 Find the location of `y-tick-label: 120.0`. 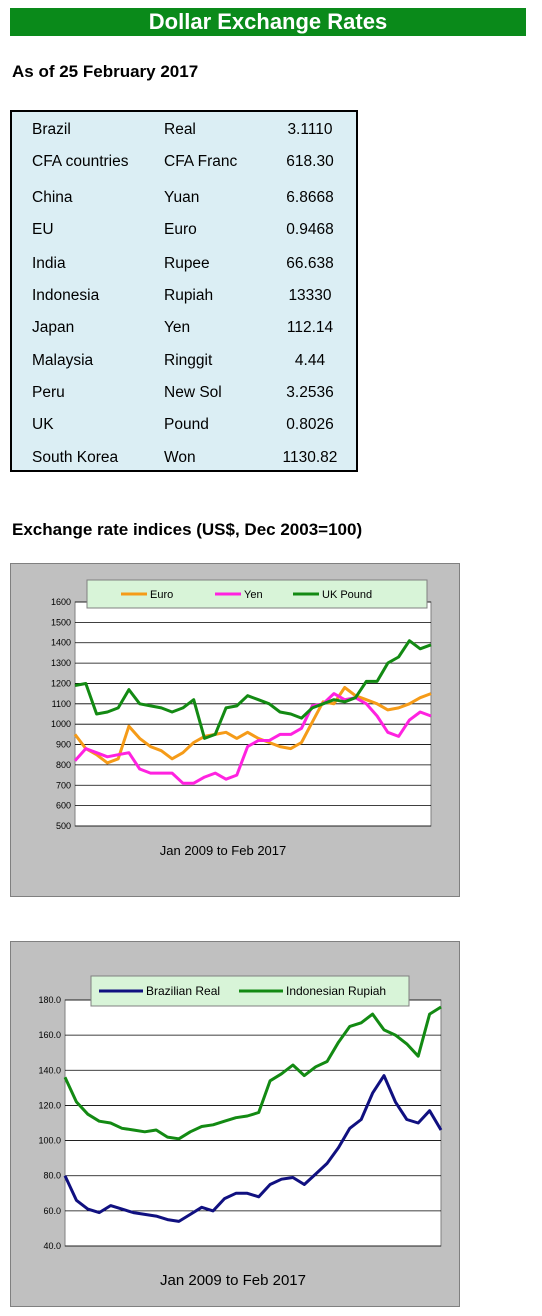

y-tick-label: 120.0 is located at coordinates (49, 1105).